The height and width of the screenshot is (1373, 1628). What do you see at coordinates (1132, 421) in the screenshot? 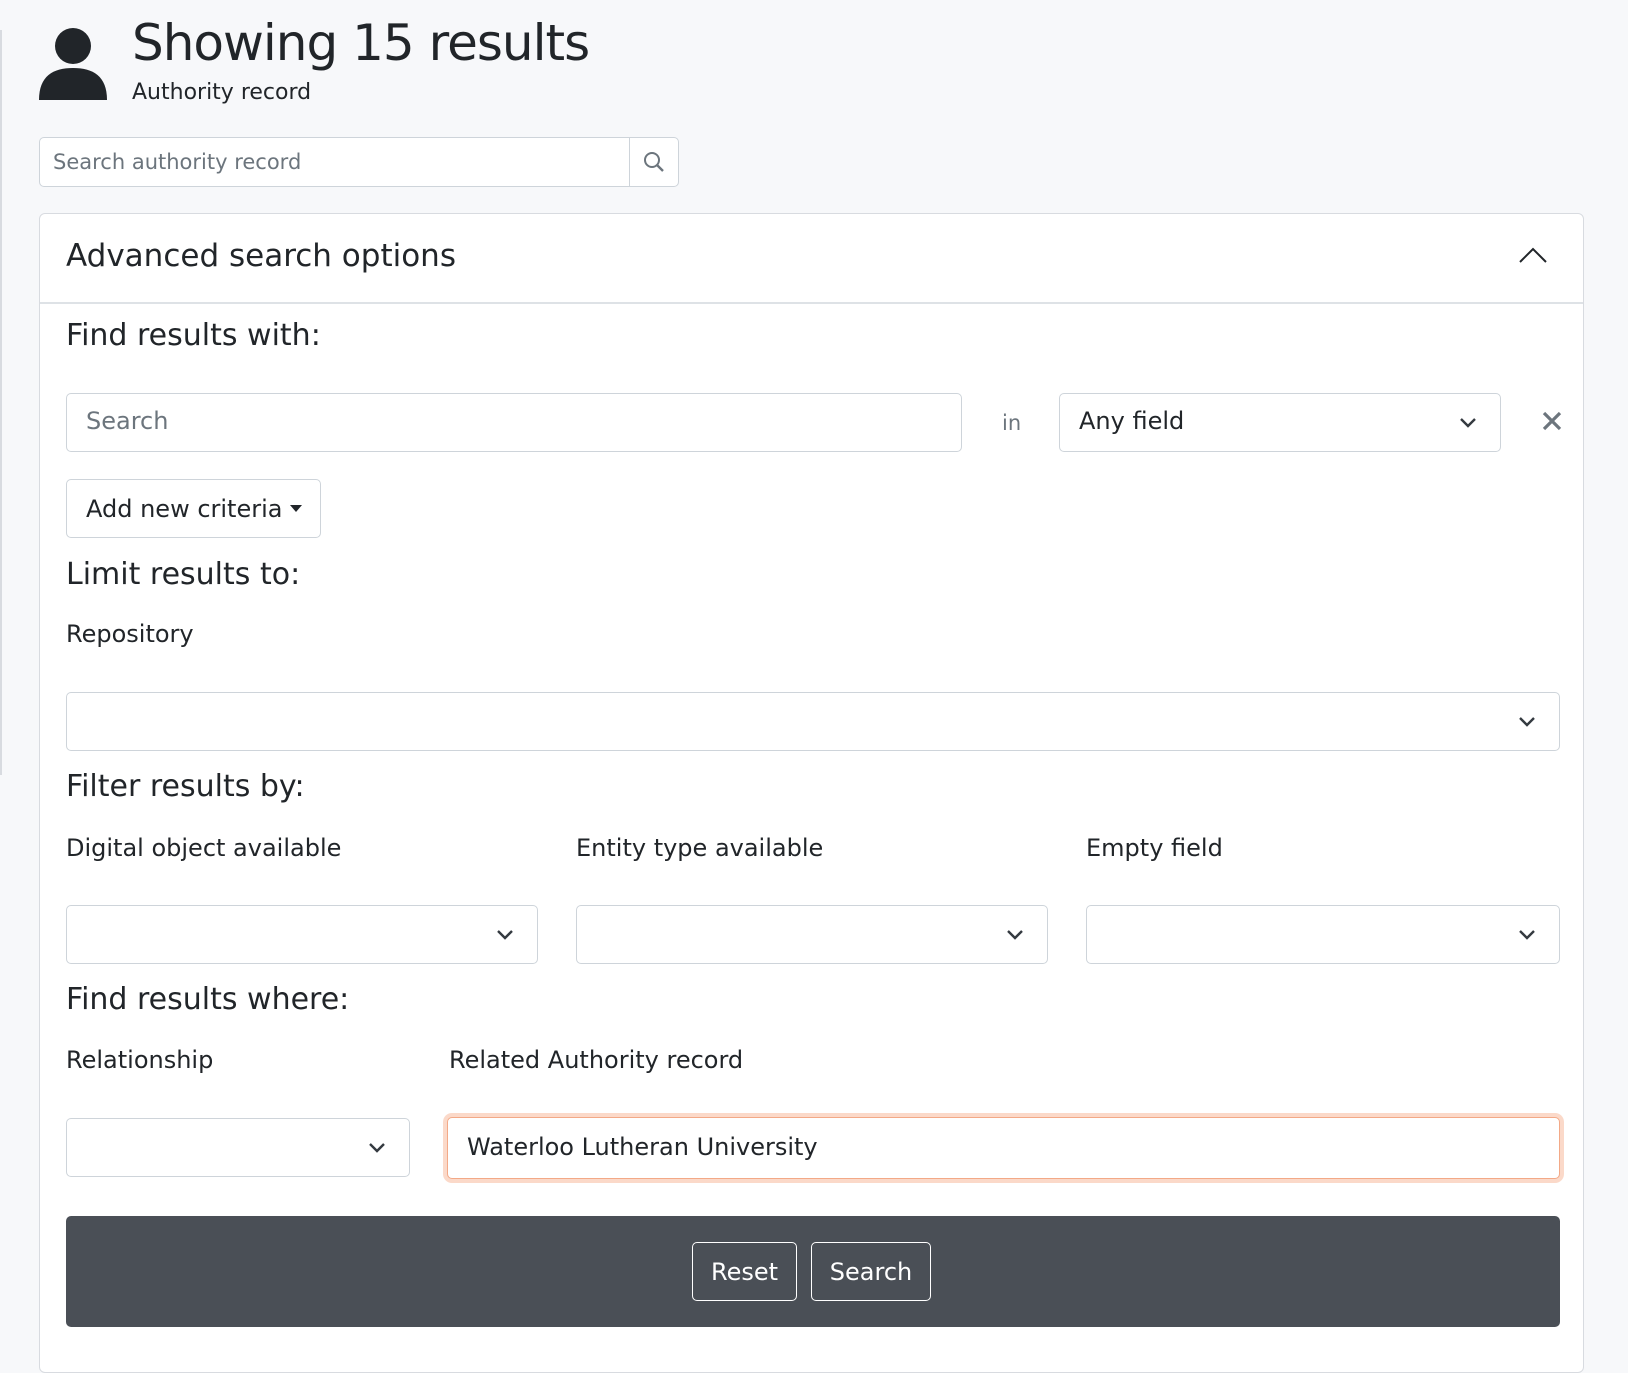
I see `field-select-value: Any field` at bounding box center [1132, 421].